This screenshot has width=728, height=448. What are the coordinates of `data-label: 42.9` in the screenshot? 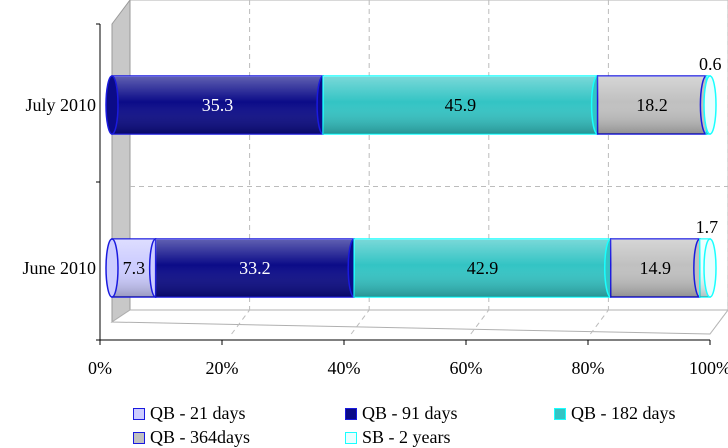 It's located at (483, 268).